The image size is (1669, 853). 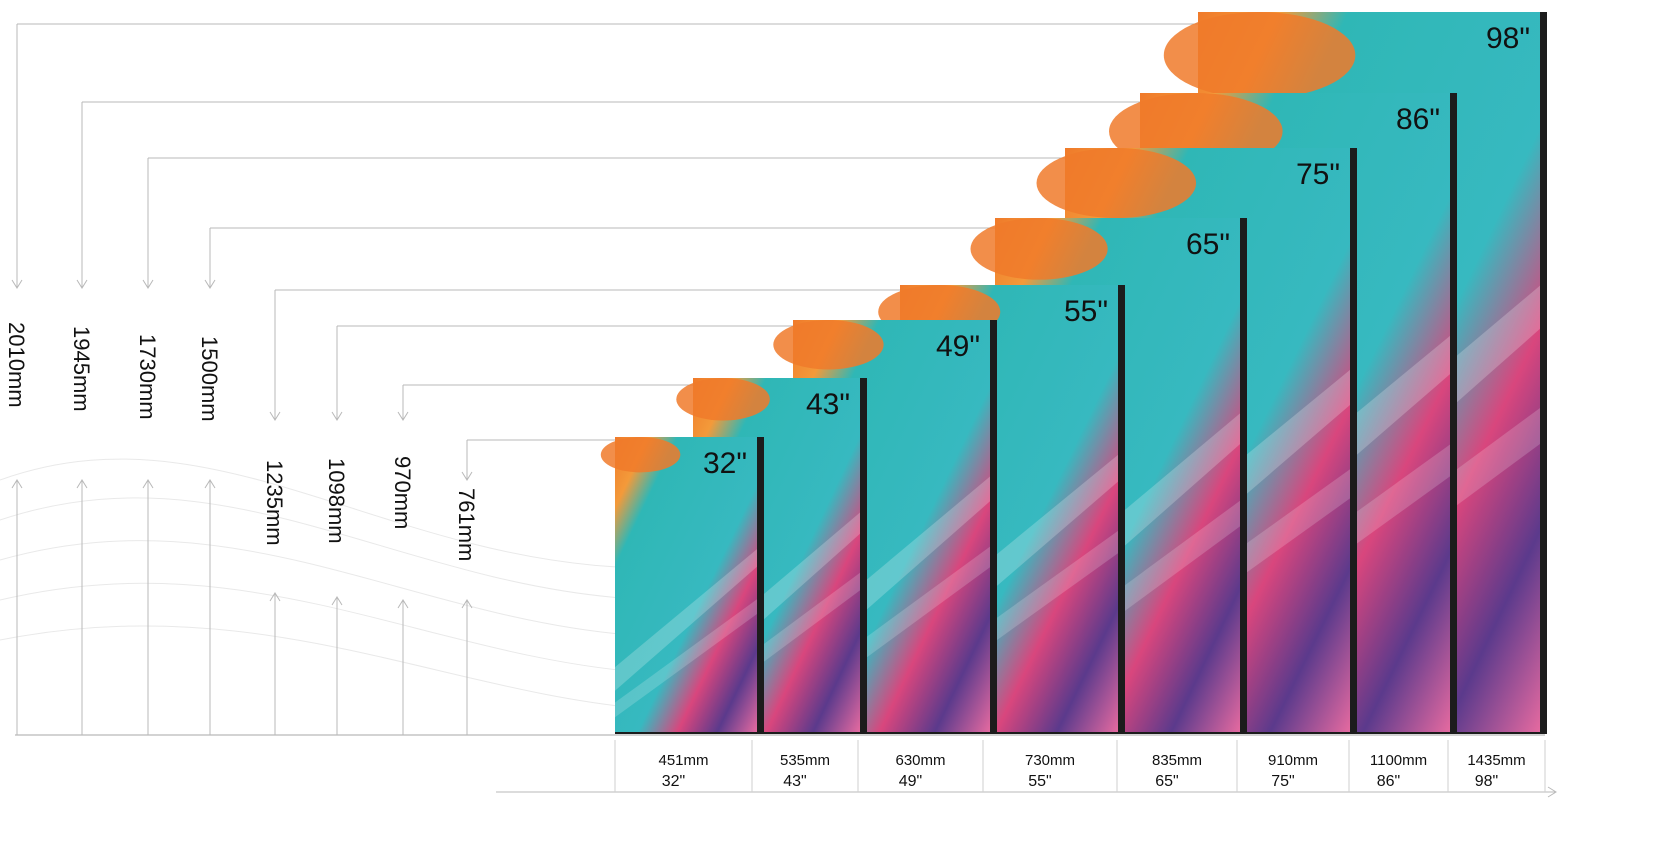 What do you see at coordinates (673, 781) in the screenshot?
I see `width-size-label: 32"` at bounding box center [673, 781].